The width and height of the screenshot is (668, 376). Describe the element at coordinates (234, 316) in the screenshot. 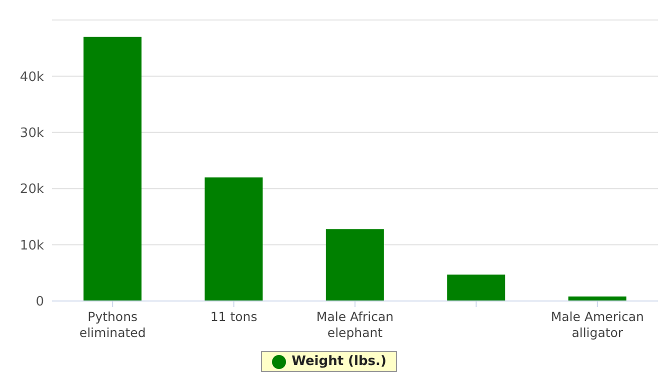

I see `x-tick-label: 11 tons` at that location.